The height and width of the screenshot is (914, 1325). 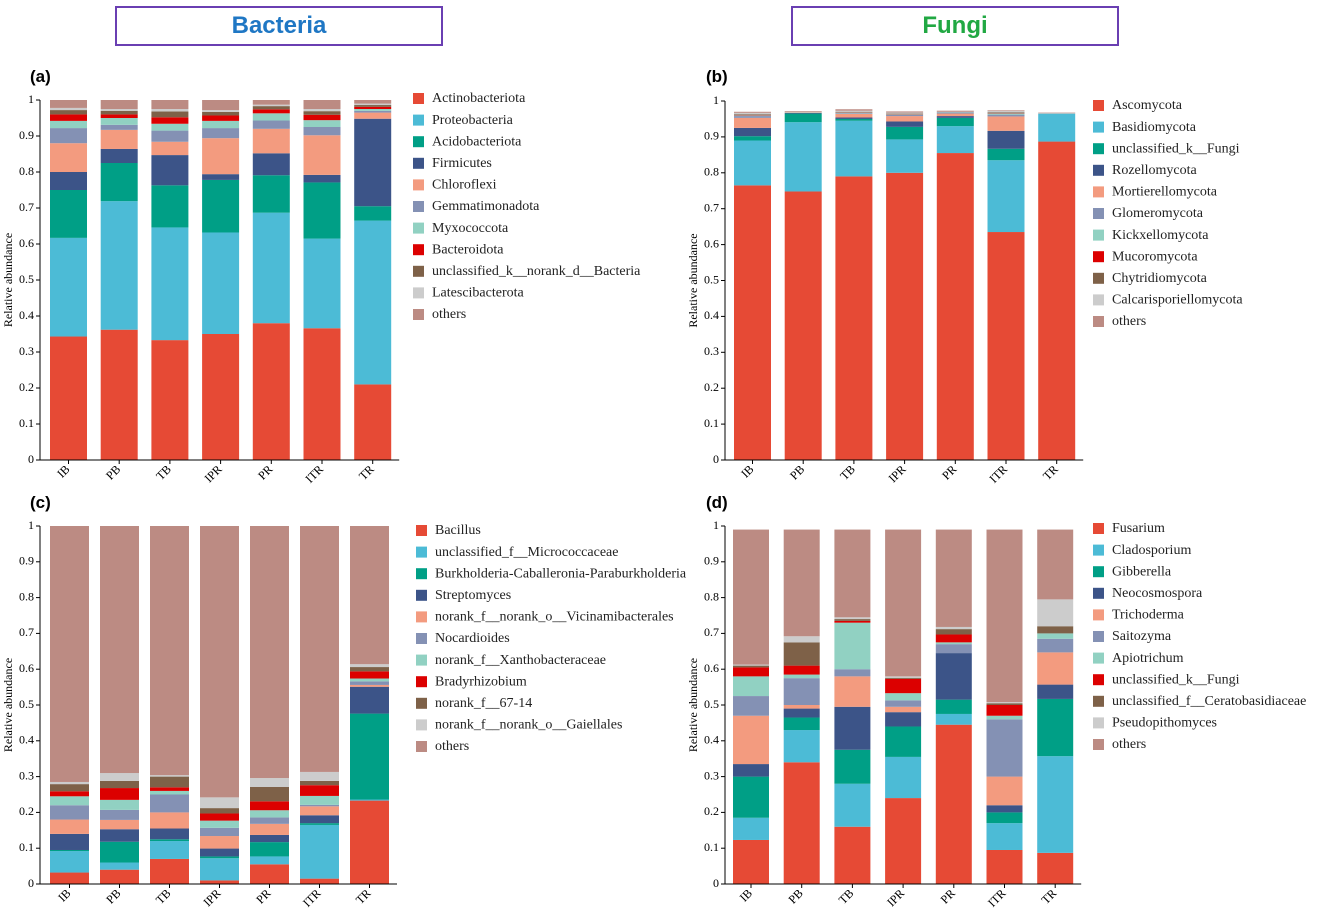 What do you see at coordinates (528, 725) in the screenshot?
I see `legend-entry: norank_f__norank_o__Gaiellales` at bounding box center [528, 725].